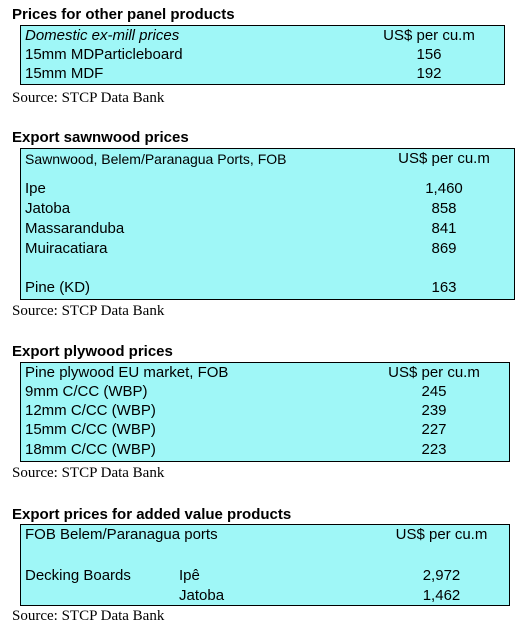 The image size is (532, 642). I want to click on added-value-source: Source: STCP Data Bank, so click(88, 616).